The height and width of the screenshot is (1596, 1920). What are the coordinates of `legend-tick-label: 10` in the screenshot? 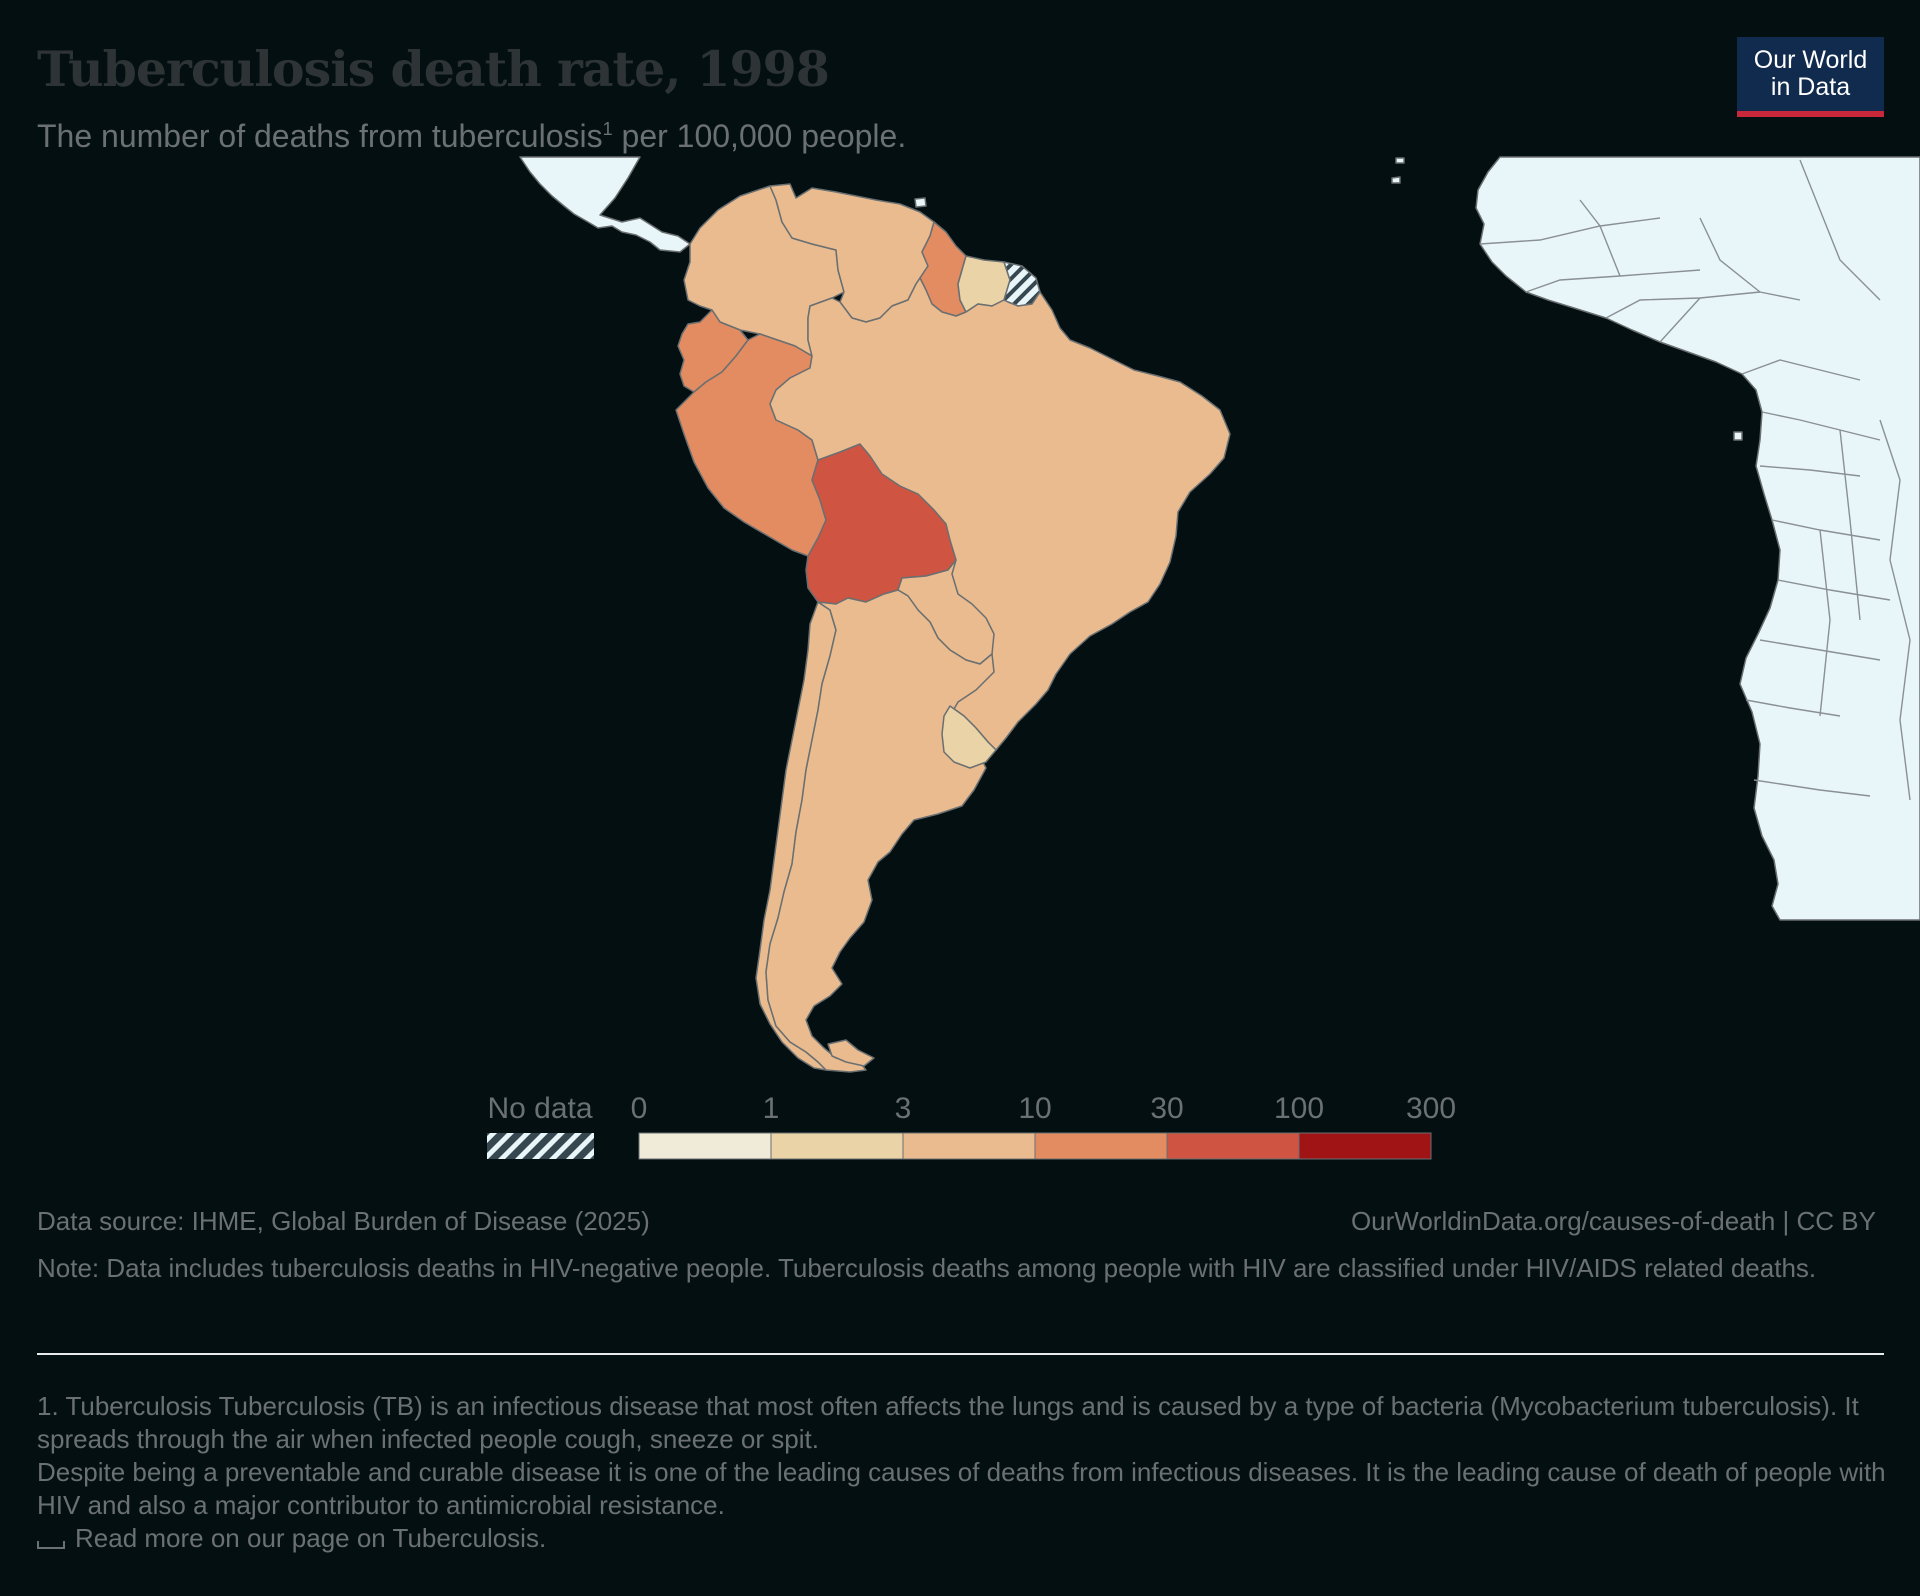 It's located at (1034, 1108).